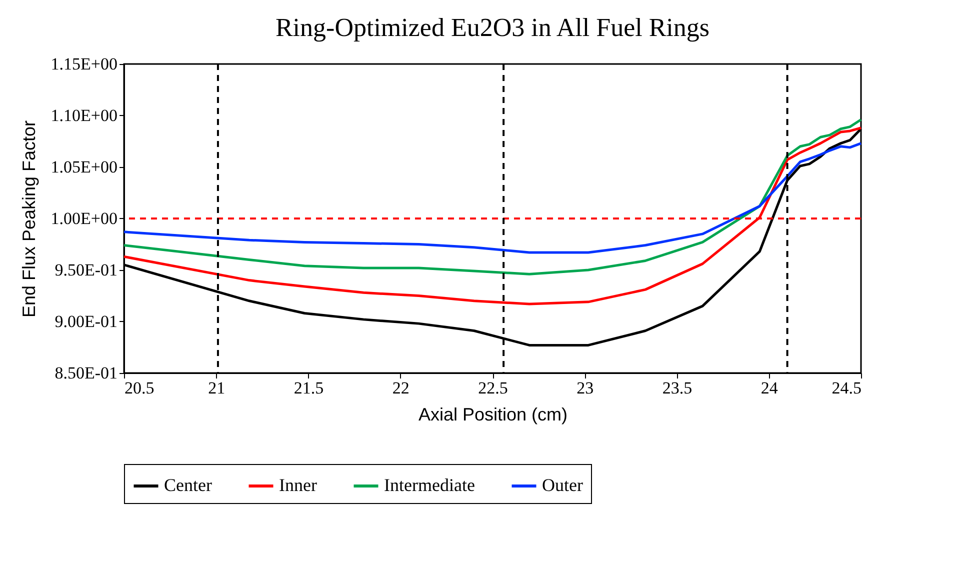  What do you see at coordinates (492, 27) in the screenshot?
I see `chart-title: Ring-Optimized Eu2O3 in All Fuel Rings` at bounding box center [492, 27].